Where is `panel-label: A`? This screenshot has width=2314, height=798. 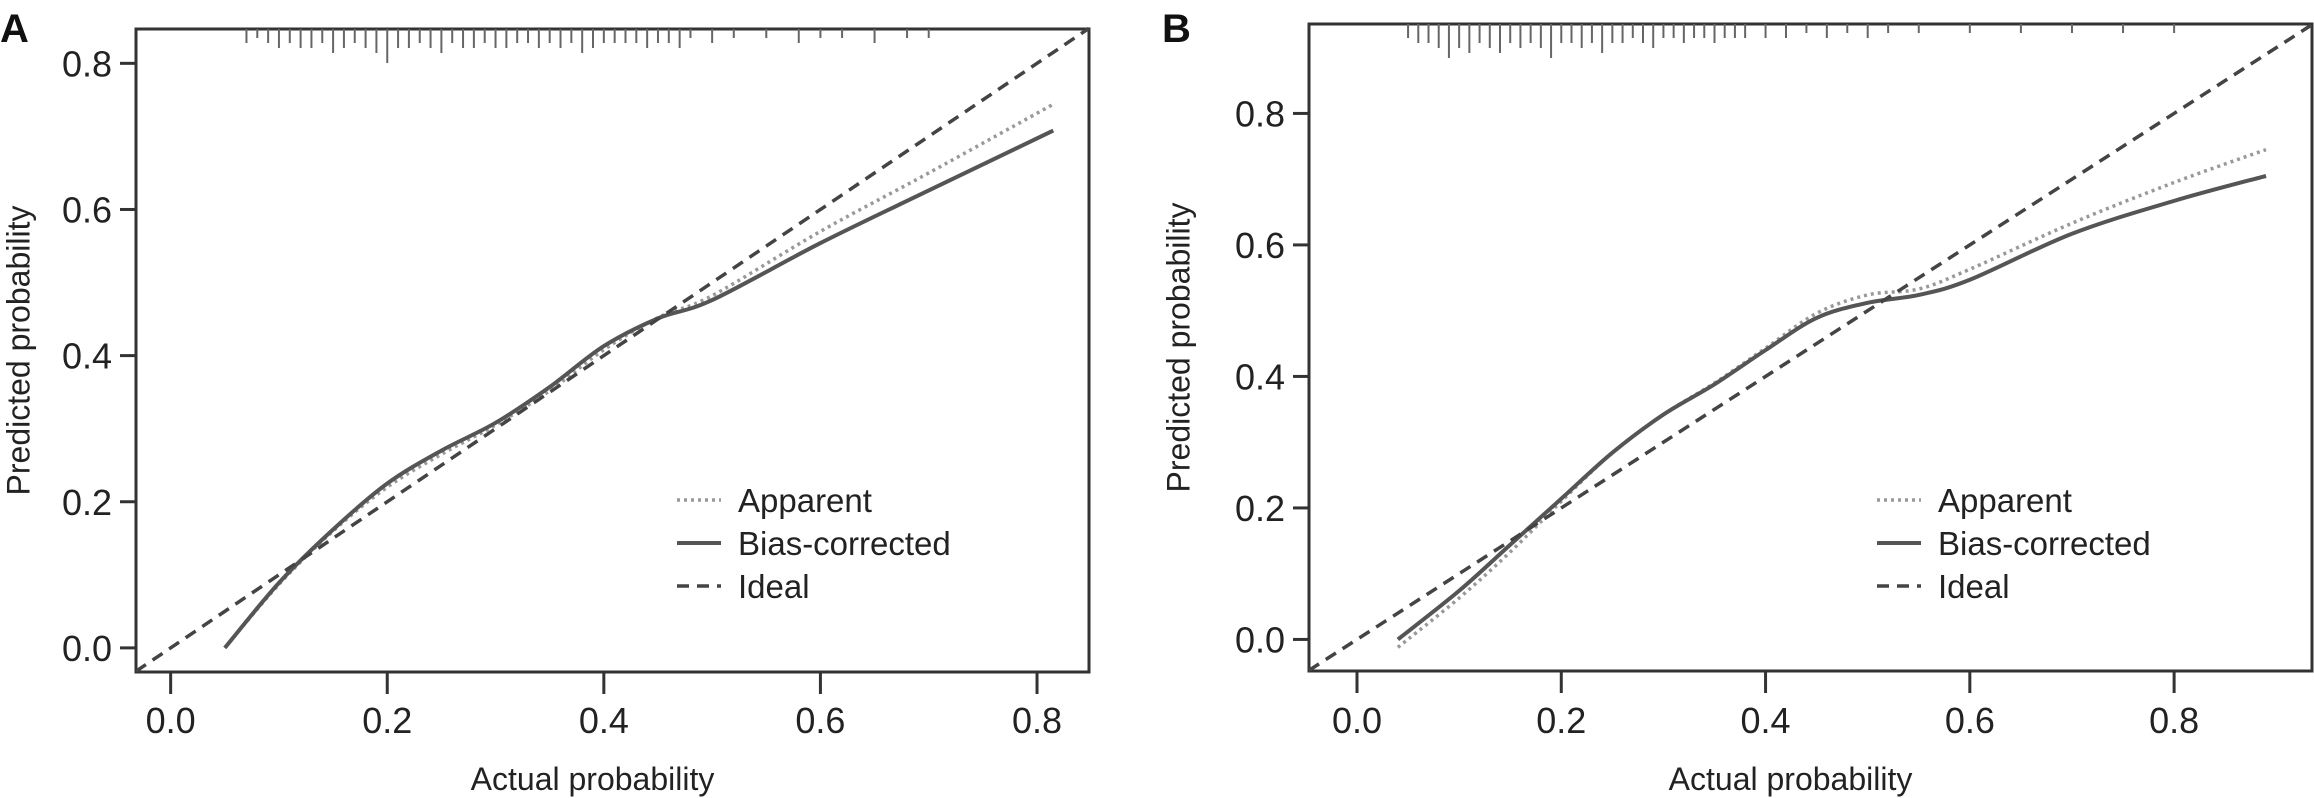 panel-label: A is located at coordinates (14, 29).